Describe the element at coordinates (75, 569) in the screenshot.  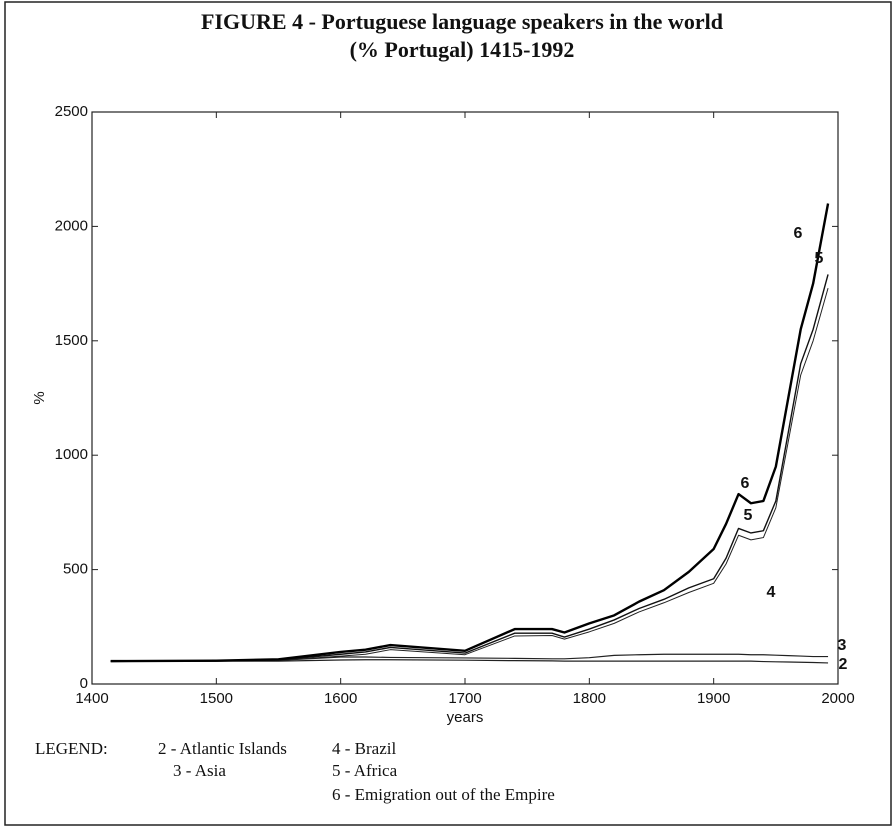
I see `y-tick-label: 500` at that location.